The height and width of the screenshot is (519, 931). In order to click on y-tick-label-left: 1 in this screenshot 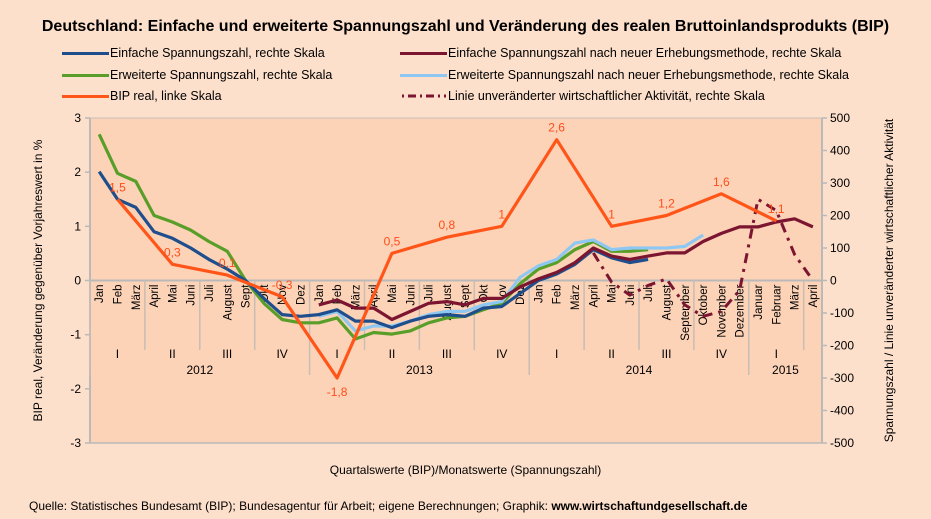, I will do `click(77, 226)`.